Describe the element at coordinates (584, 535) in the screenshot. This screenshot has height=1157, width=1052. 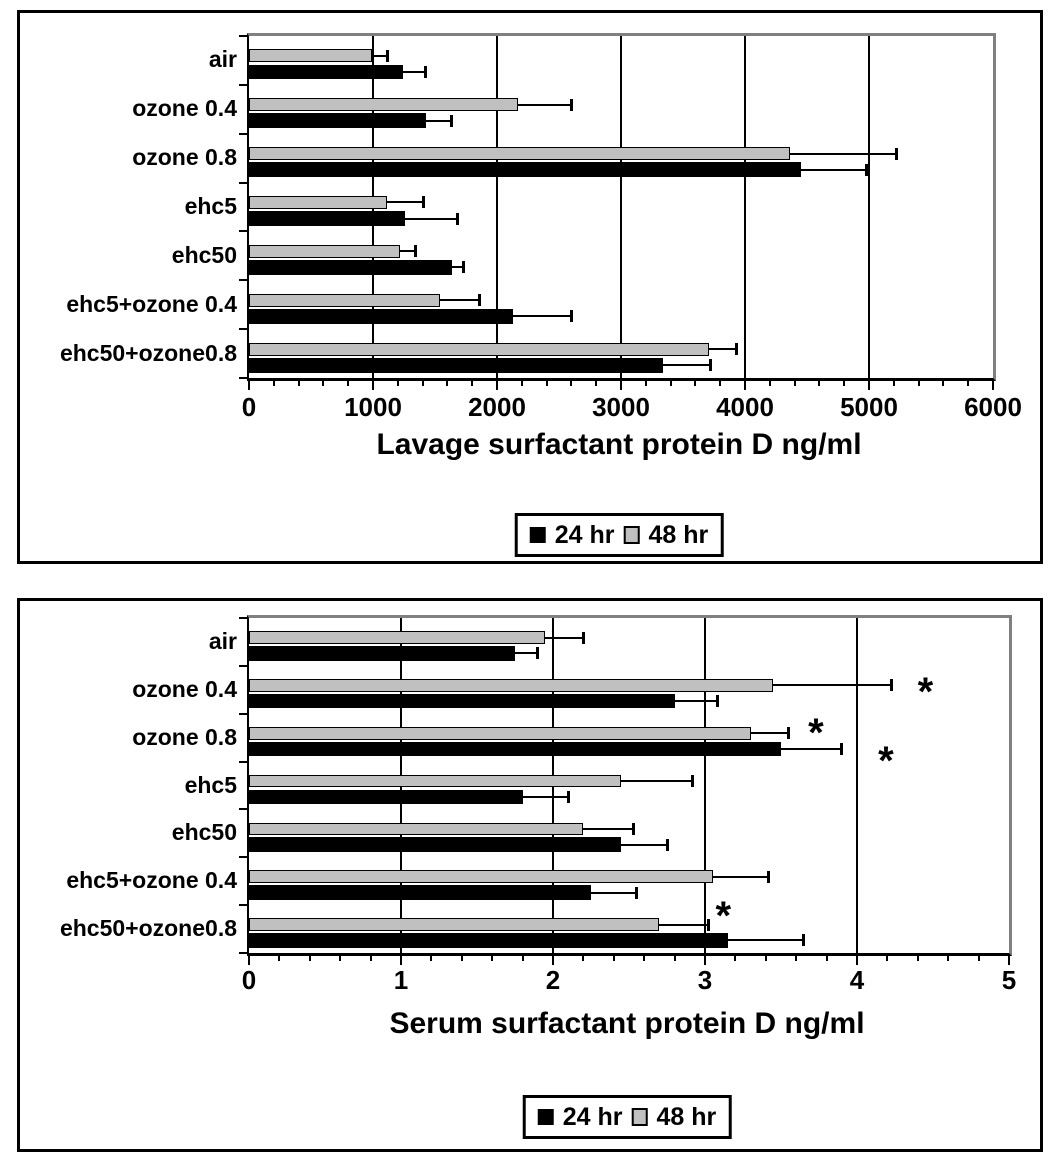
I see `legend-label-24hr: 24 hr` at that location.